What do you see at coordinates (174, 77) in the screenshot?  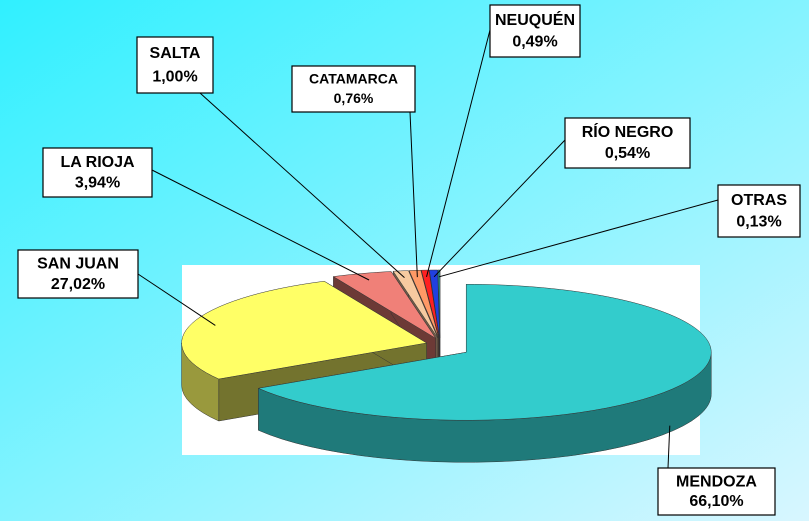 I see `label-value: 1,00%` at bounding box center [174, 77].